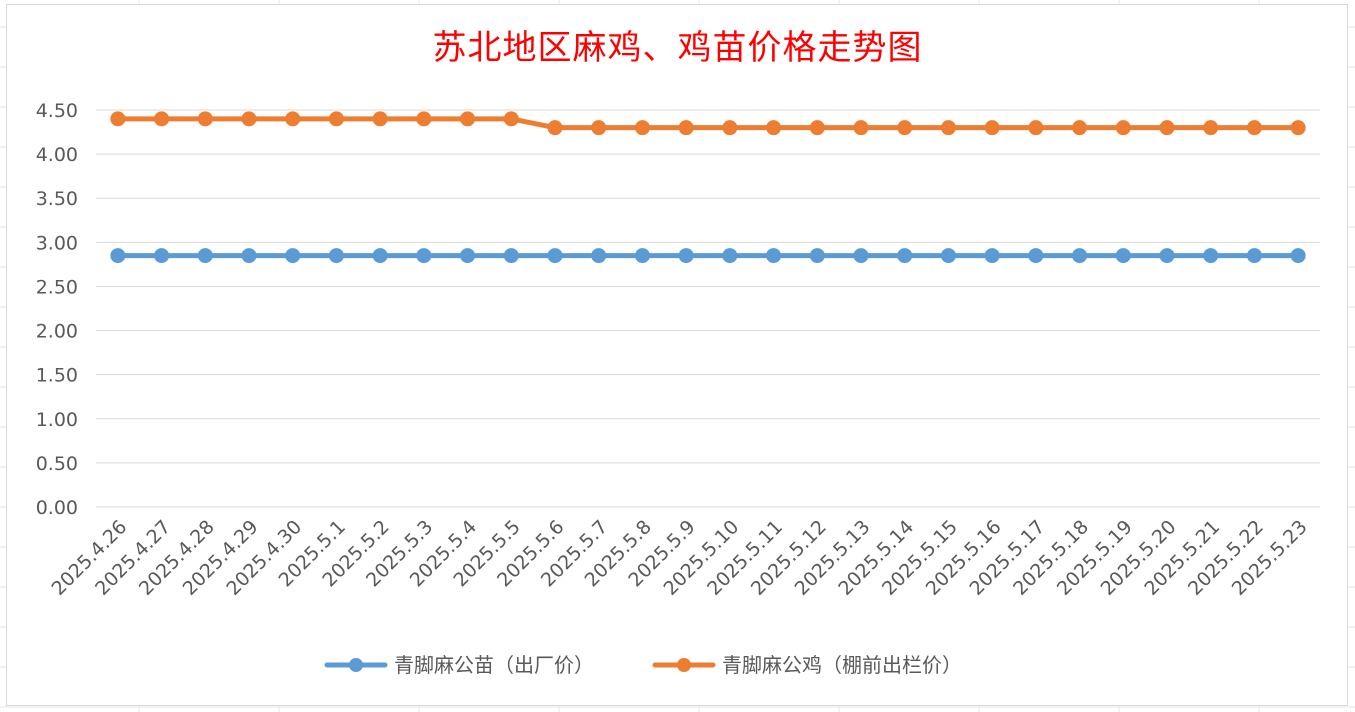 Image resolution: width=1355 pixels, height=712 pixels. I want to click on y-tick-label: 3.00, so click(57, 243).